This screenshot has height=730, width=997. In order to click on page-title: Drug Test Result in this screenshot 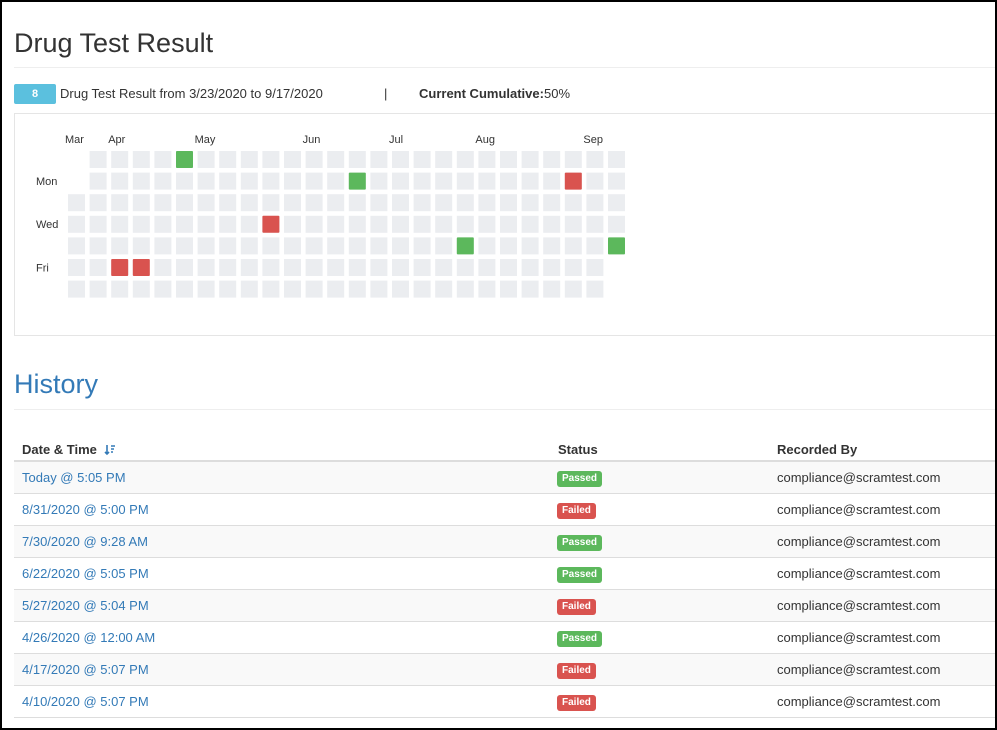, I will do `click(114, 43)`.